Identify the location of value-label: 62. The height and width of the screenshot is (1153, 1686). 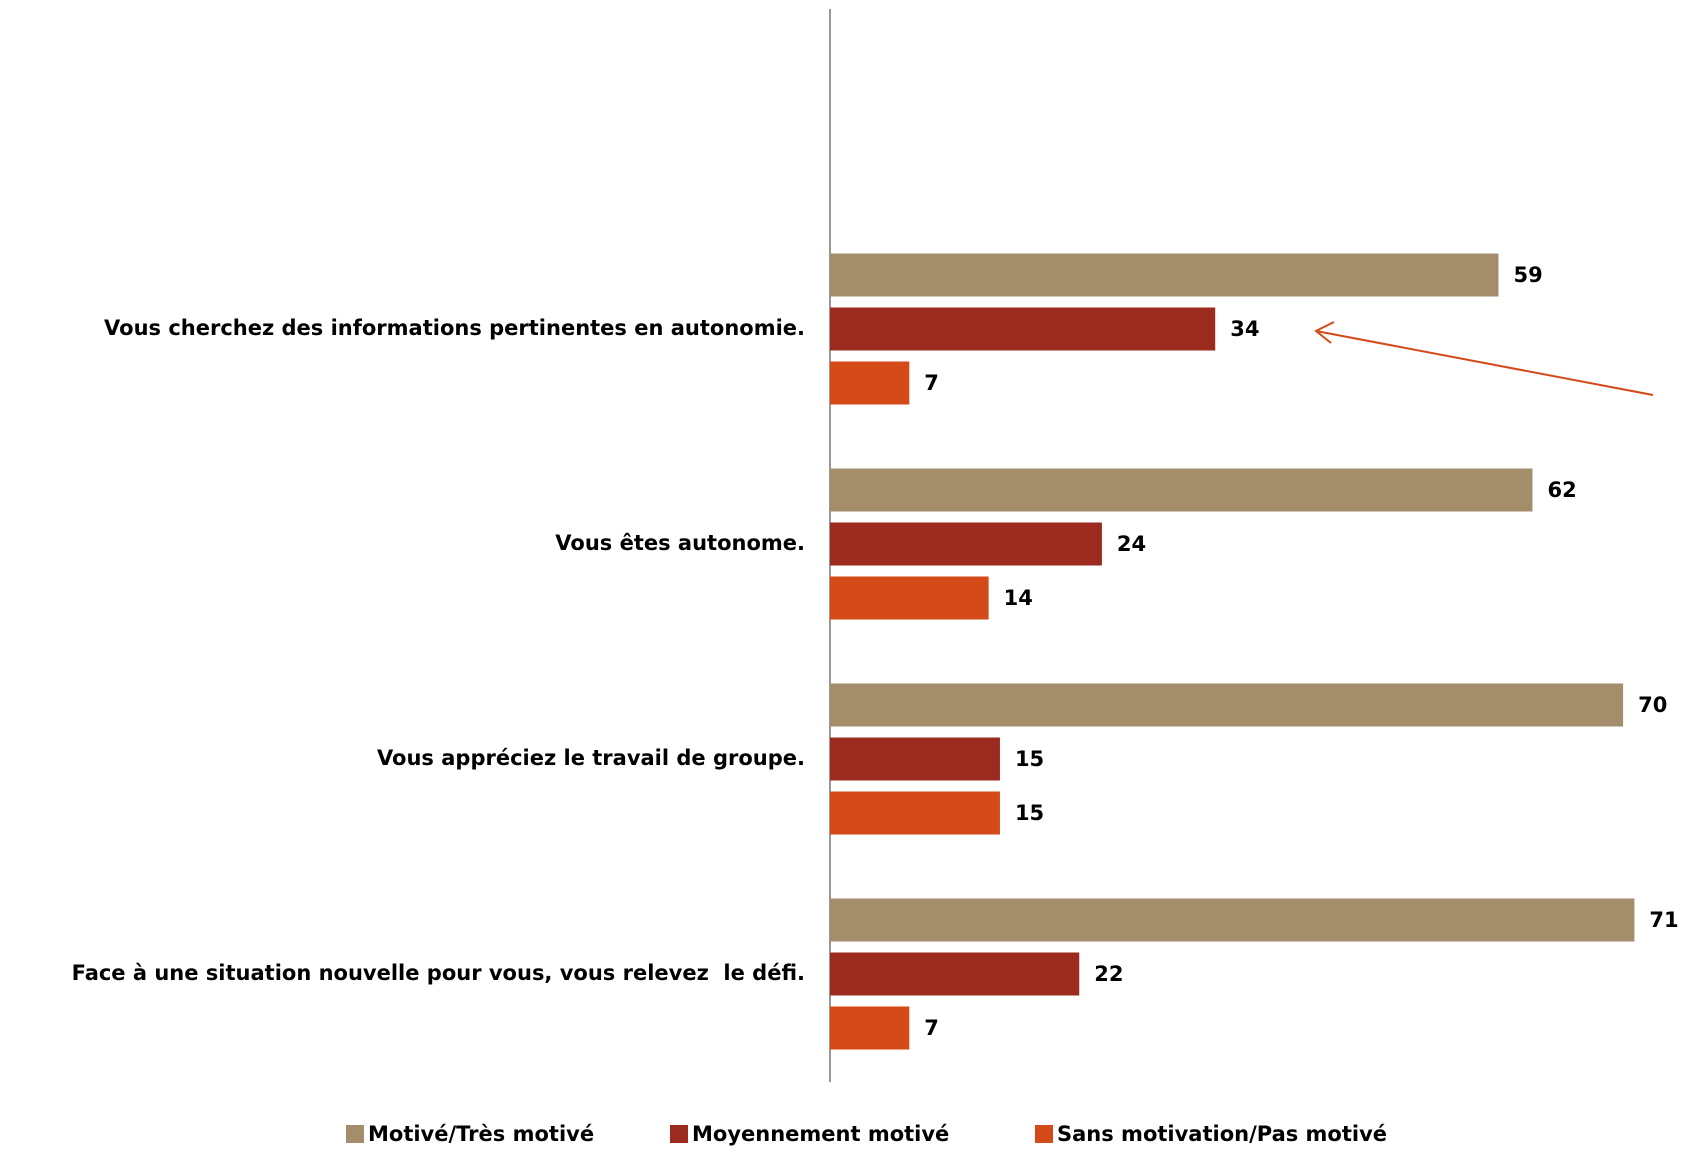
(1561, 490).